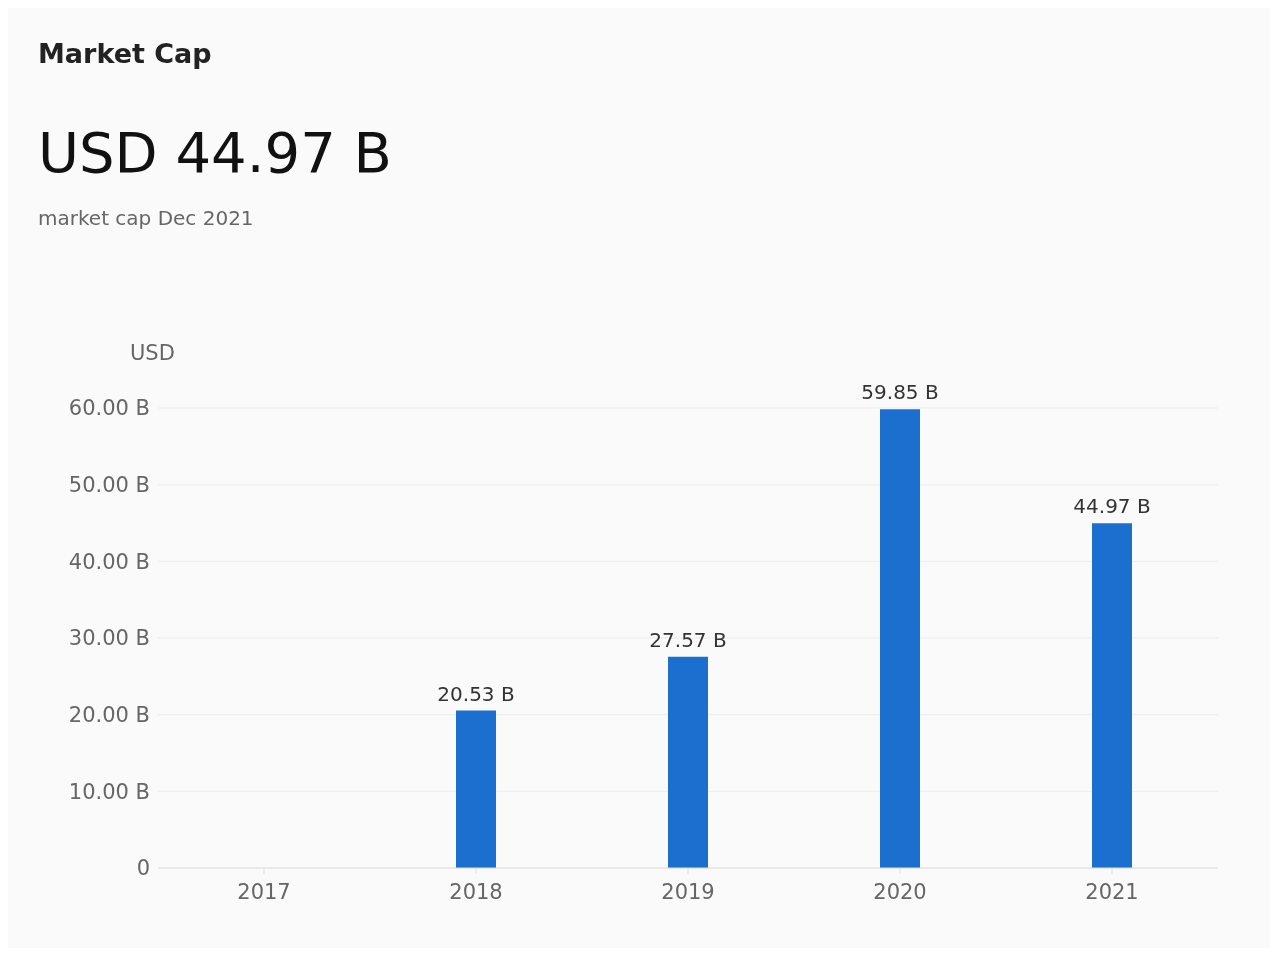  What do you see at coordinates (264, 891) in the screenshot?
I see `x-tick-label: 2017` at bounding box center [264, 891].